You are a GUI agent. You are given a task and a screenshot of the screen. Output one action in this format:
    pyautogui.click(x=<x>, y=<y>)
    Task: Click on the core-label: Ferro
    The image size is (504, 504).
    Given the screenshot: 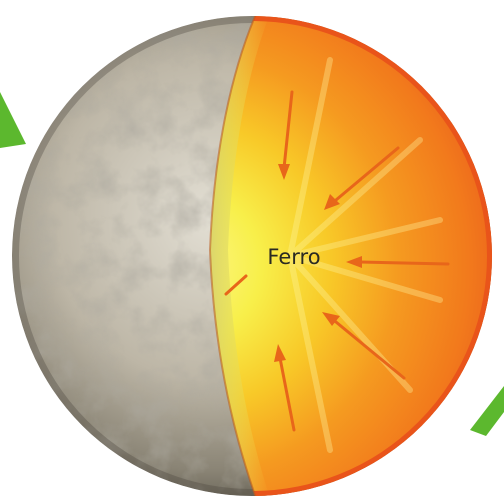 What is the action you would take?
    pyautogui.click(x=293, y=257)
    